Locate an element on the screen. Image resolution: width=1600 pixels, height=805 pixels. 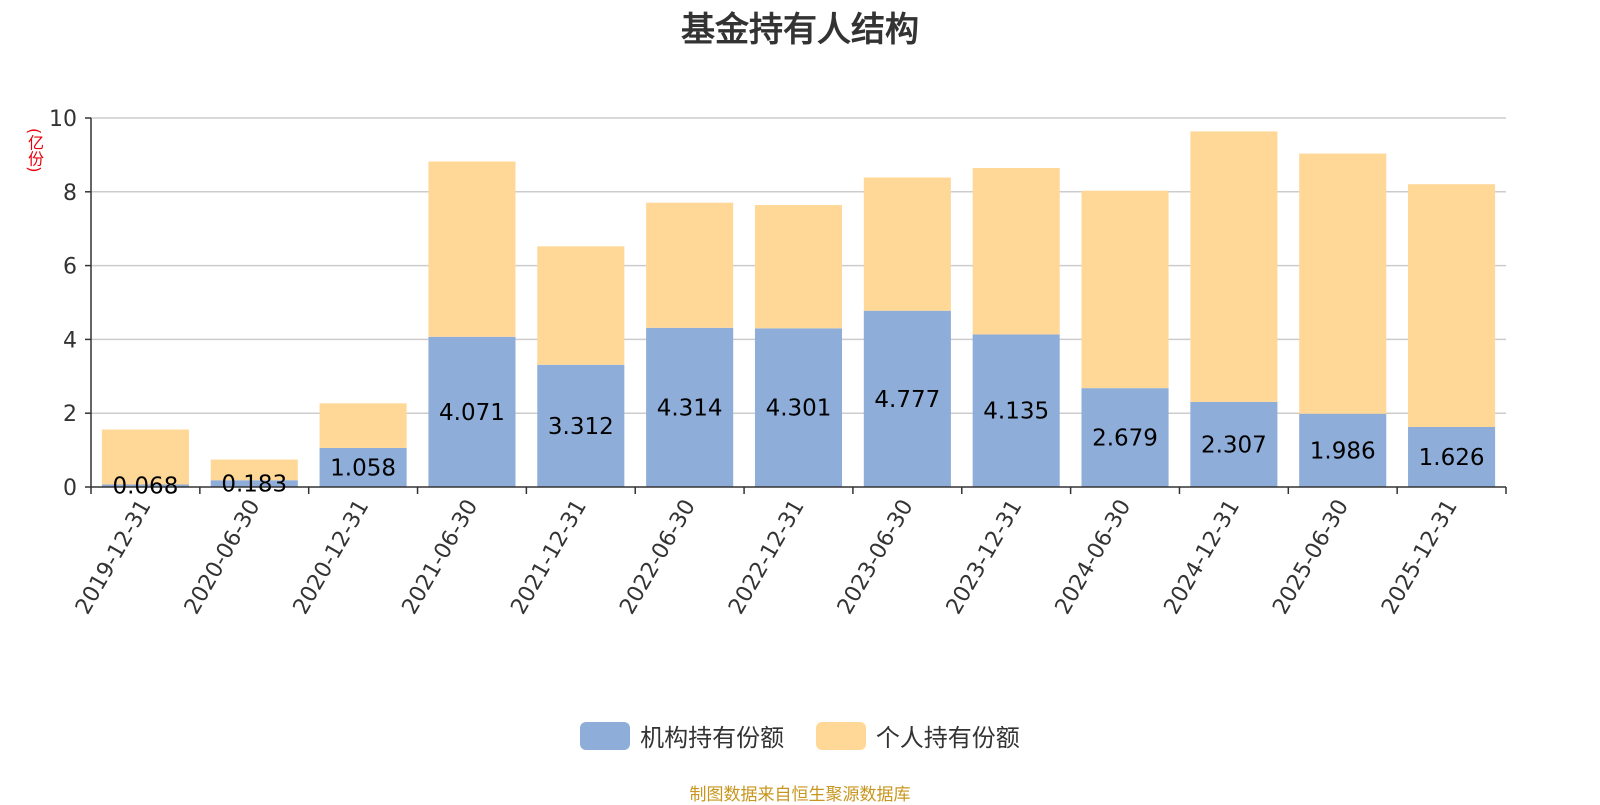
bar-value-label: 4.777 is located at coordinates (907, 400).